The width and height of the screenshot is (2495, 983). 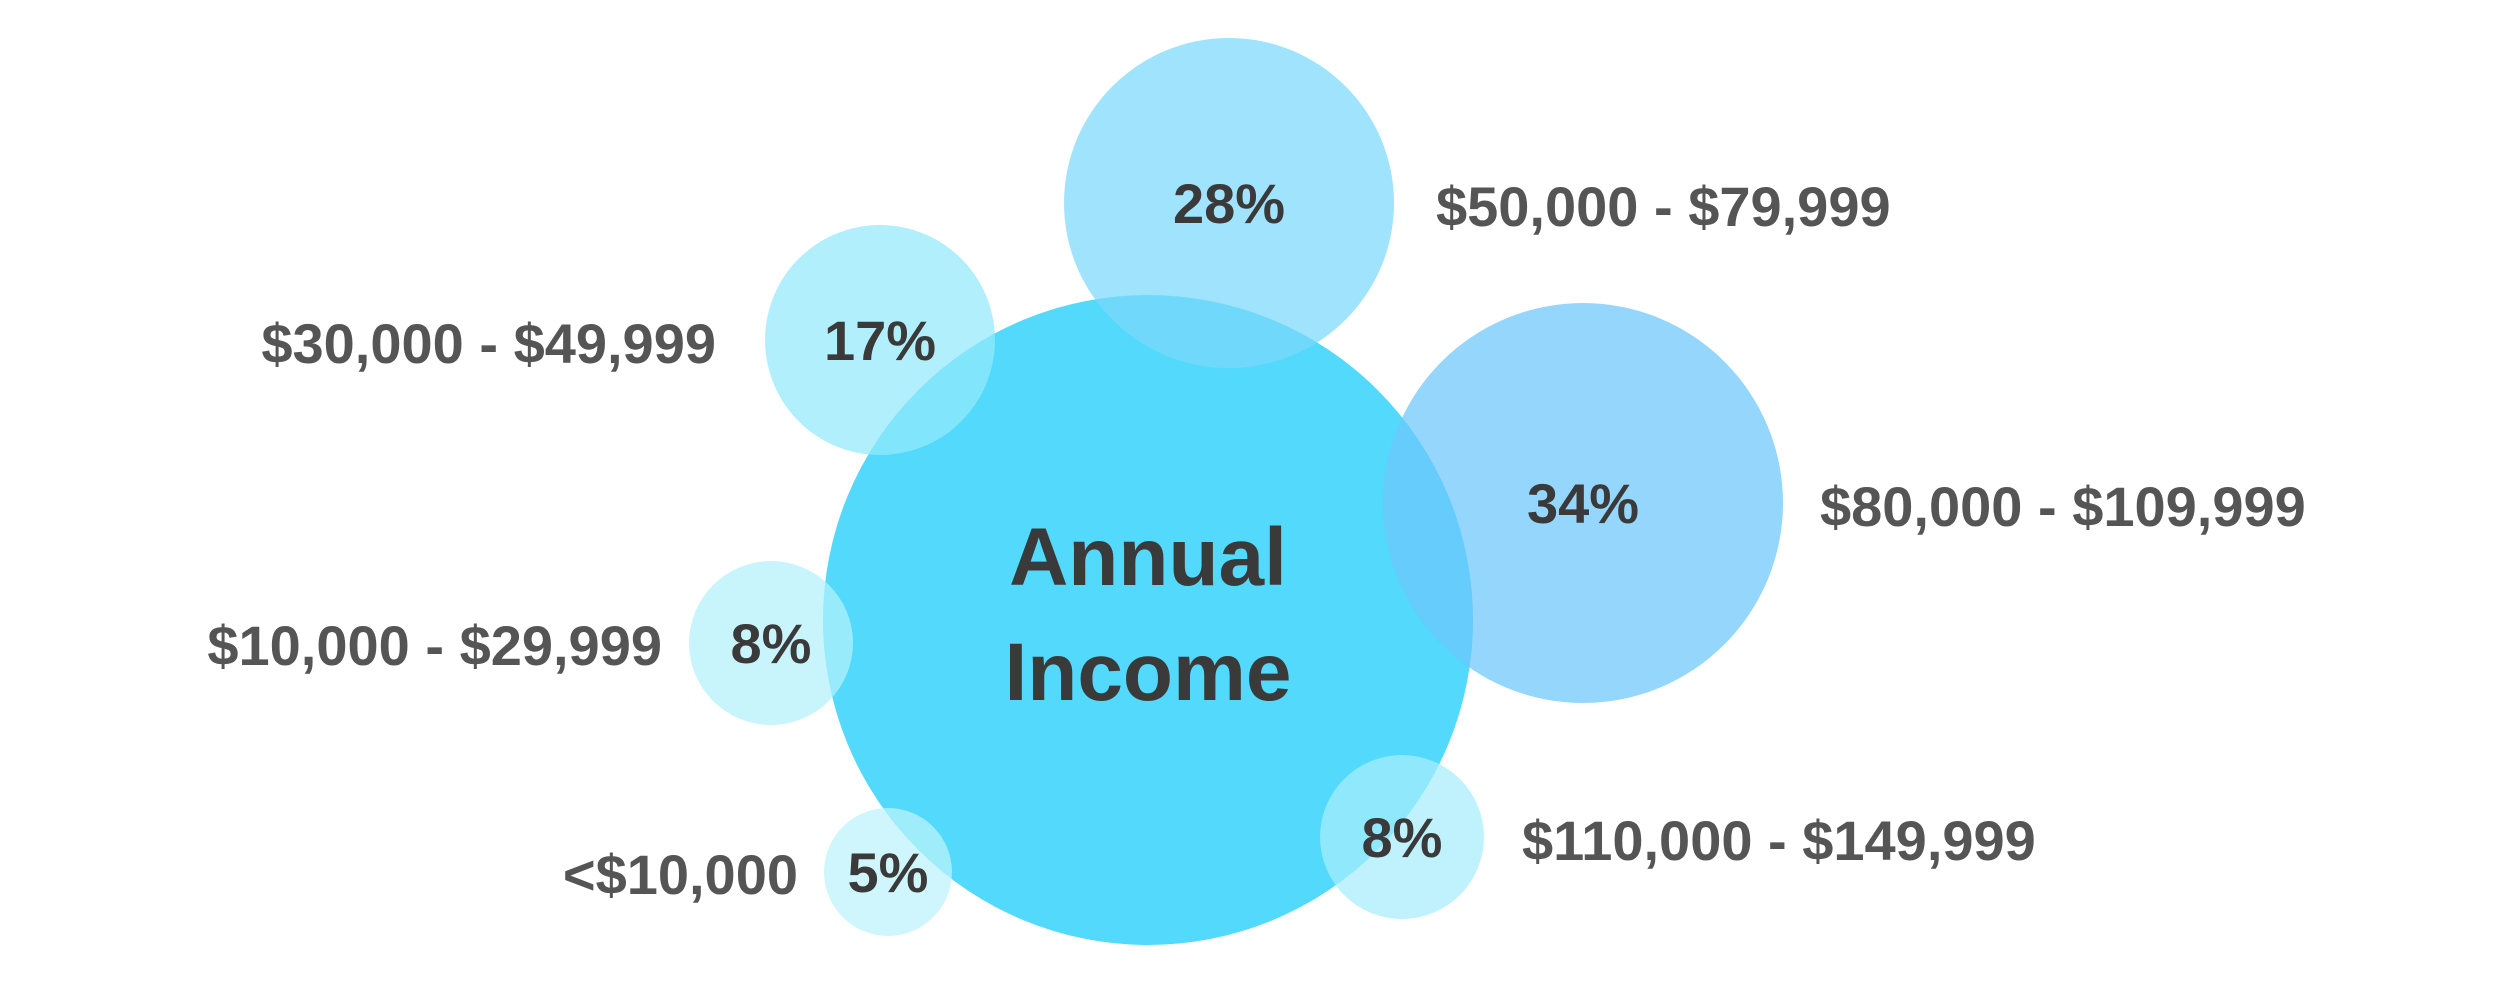 I want to click on category-label: $10,000 - $29,999, so click(x=434, y=645).